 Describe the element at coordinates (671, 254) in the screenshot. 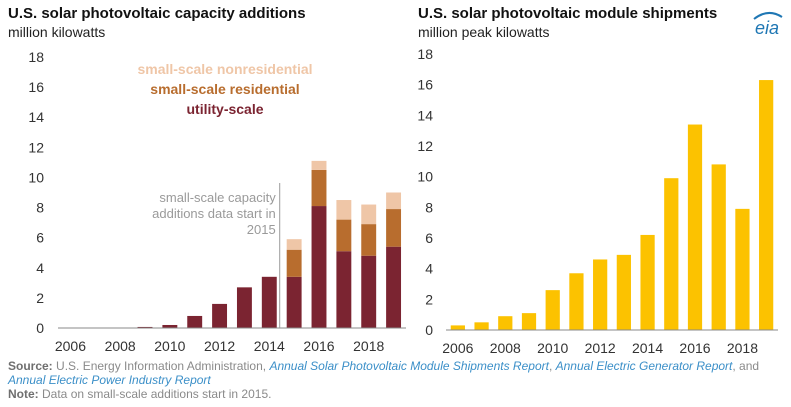

I see `right-bar-shipments-2015` at that location.